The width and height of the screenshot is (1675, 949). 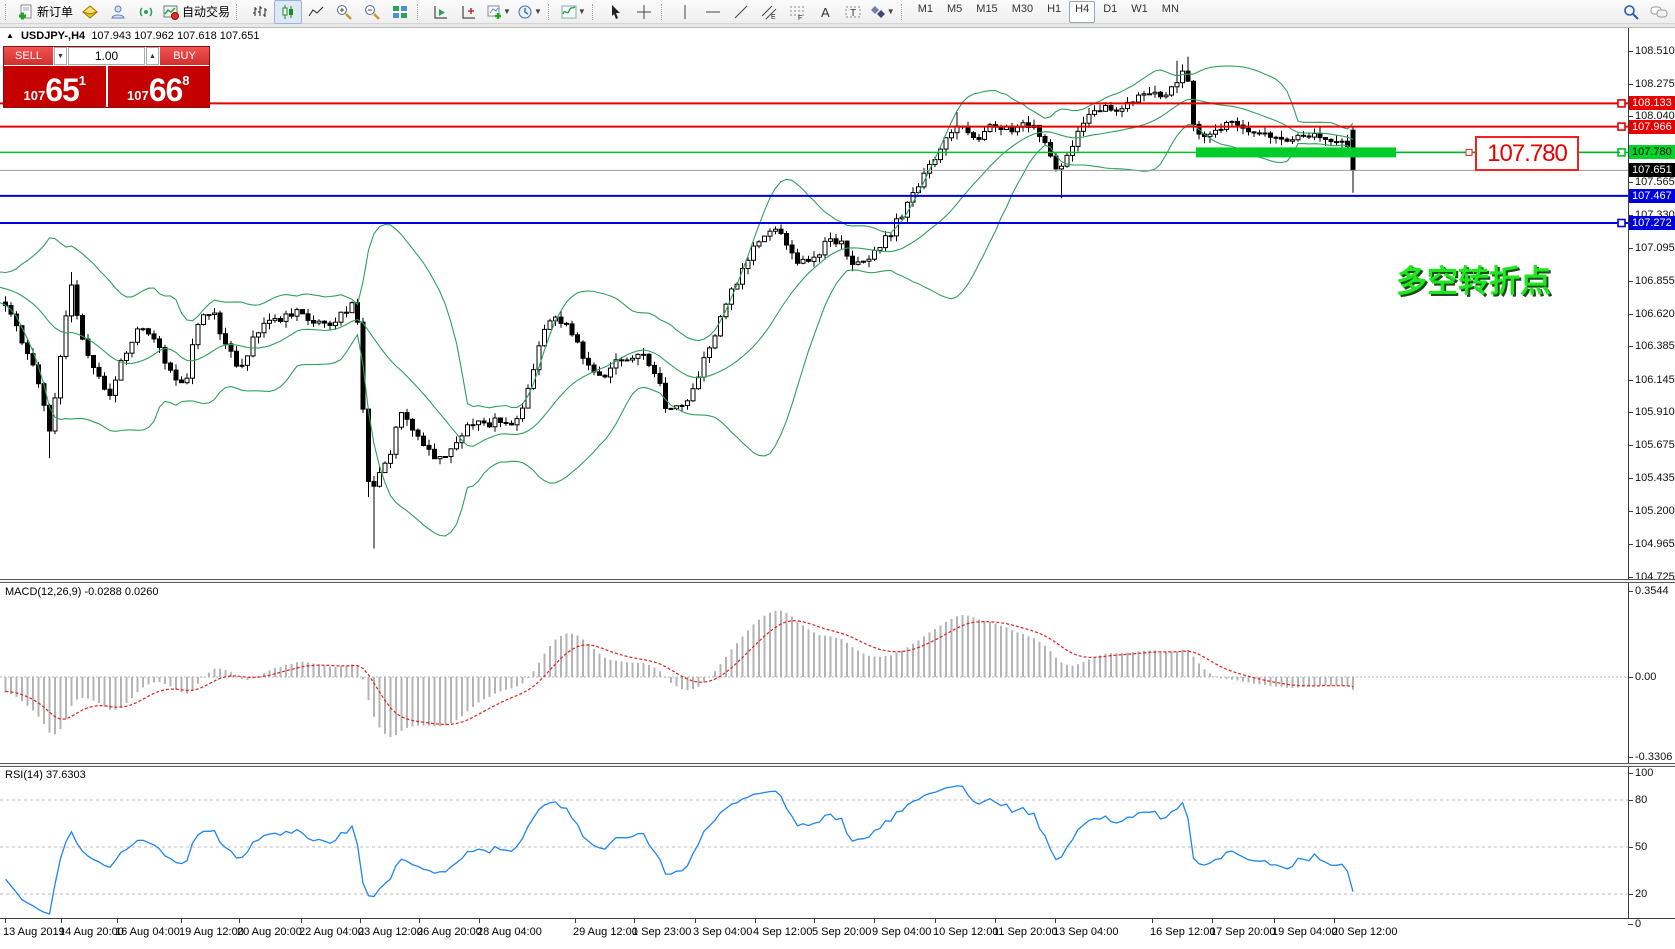 What do you see at coordinates (152, 56) in the screenshot?
I see `volume-increment-button: ▲` at bounding box center [152, 56].